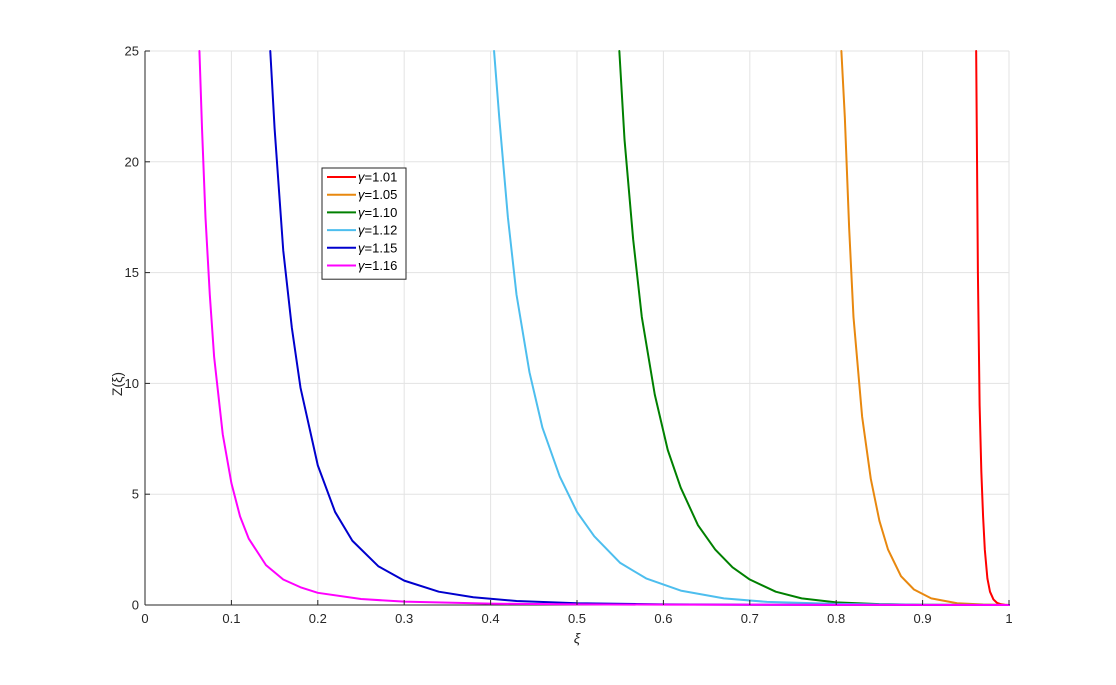 The image size is (1116, 685). What do you see at coordinates (377, 230) in the screenshot?
I see `legend-entry-4: γ=1.12` at bounding box center [377, 230].